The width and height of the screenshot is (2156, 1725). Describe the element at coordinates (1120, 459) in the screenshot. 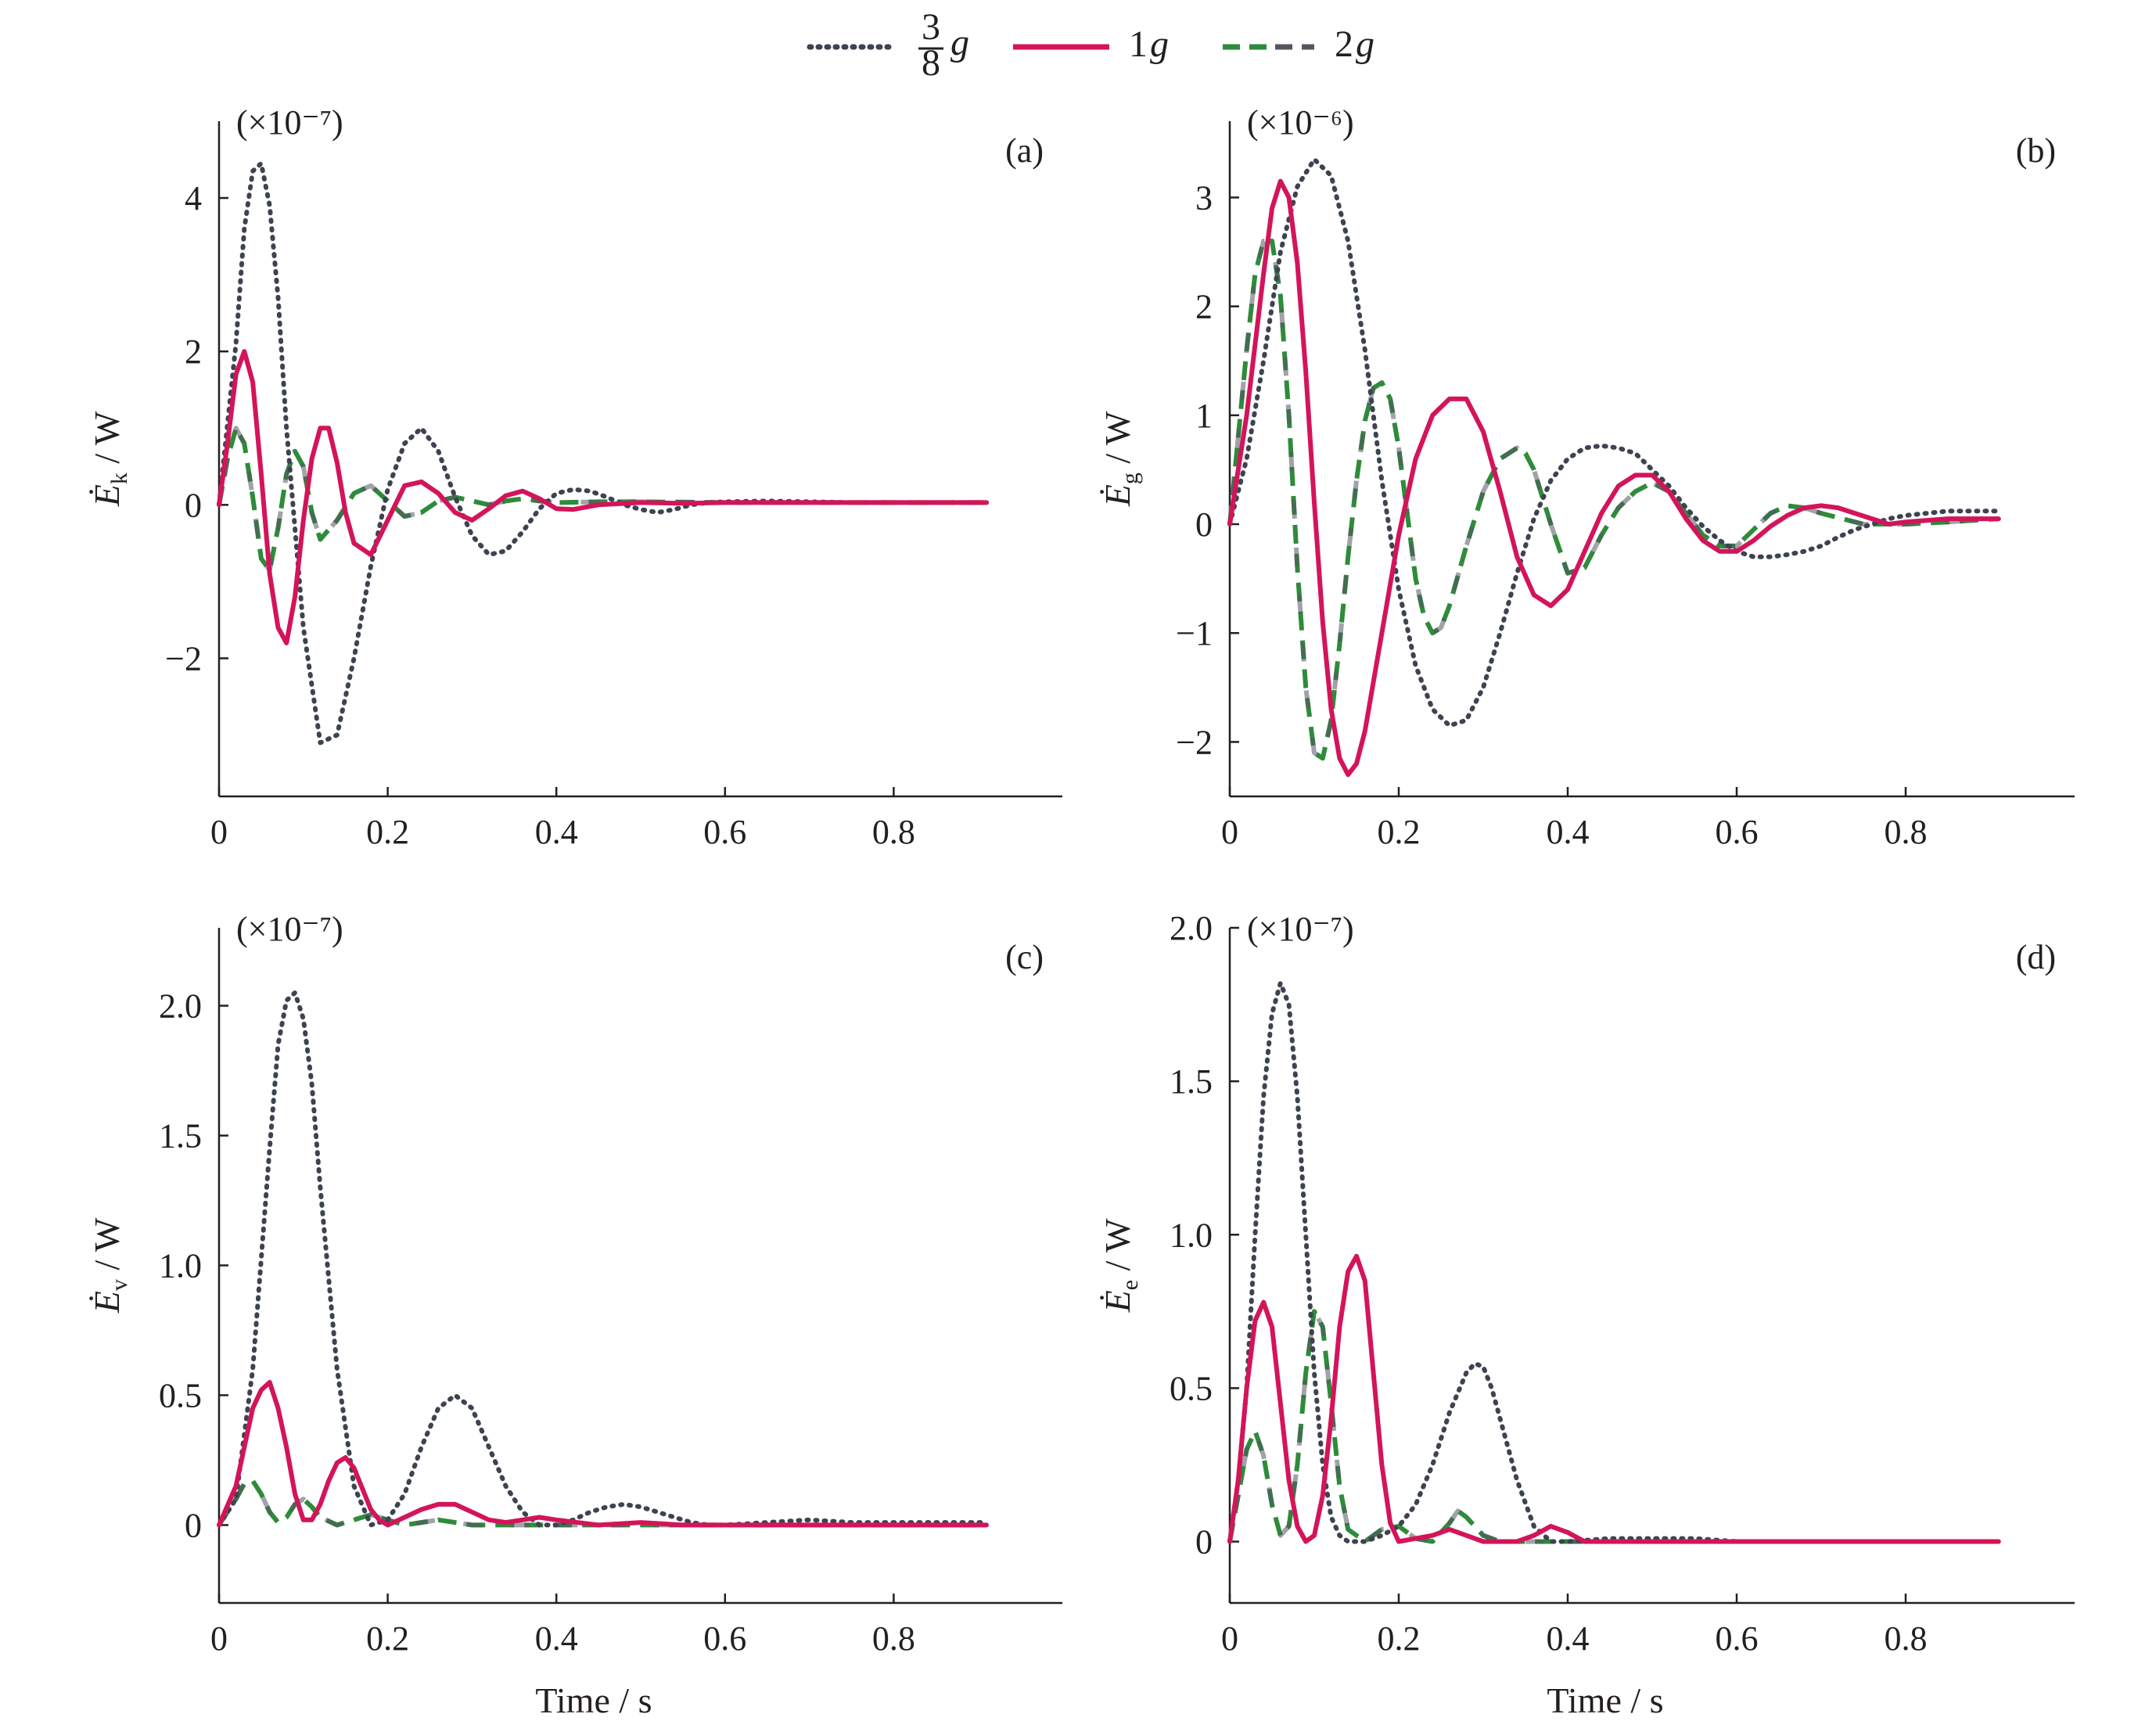

I see `y-axis-title: Ėg / W` at that location.